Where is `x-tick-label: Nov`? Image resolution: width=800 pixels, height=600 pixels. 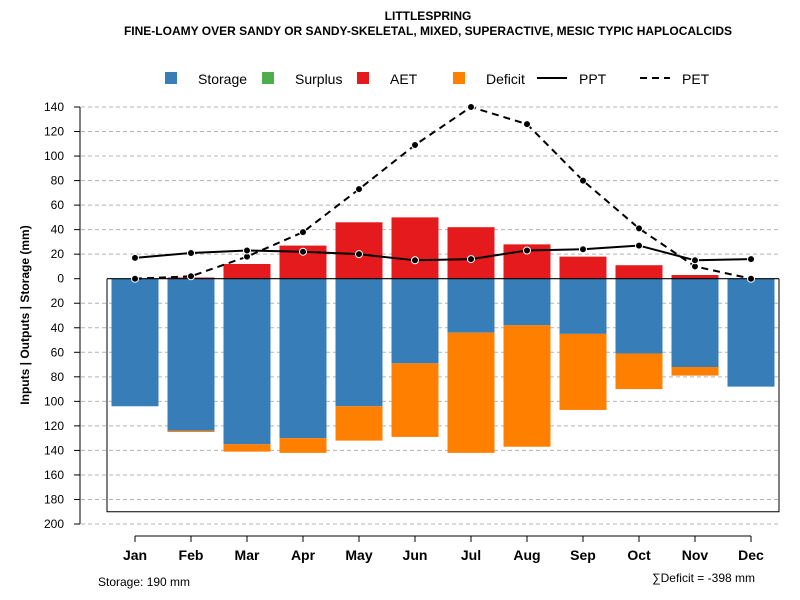 x-tick-label: Nov is located at coordinates (695, 555).